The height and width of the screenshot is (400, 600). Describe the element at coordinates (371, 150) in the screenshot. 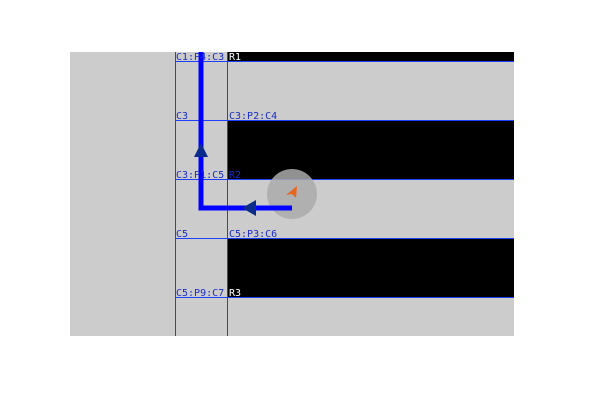

I see `obstacle-row-r2` at that location.